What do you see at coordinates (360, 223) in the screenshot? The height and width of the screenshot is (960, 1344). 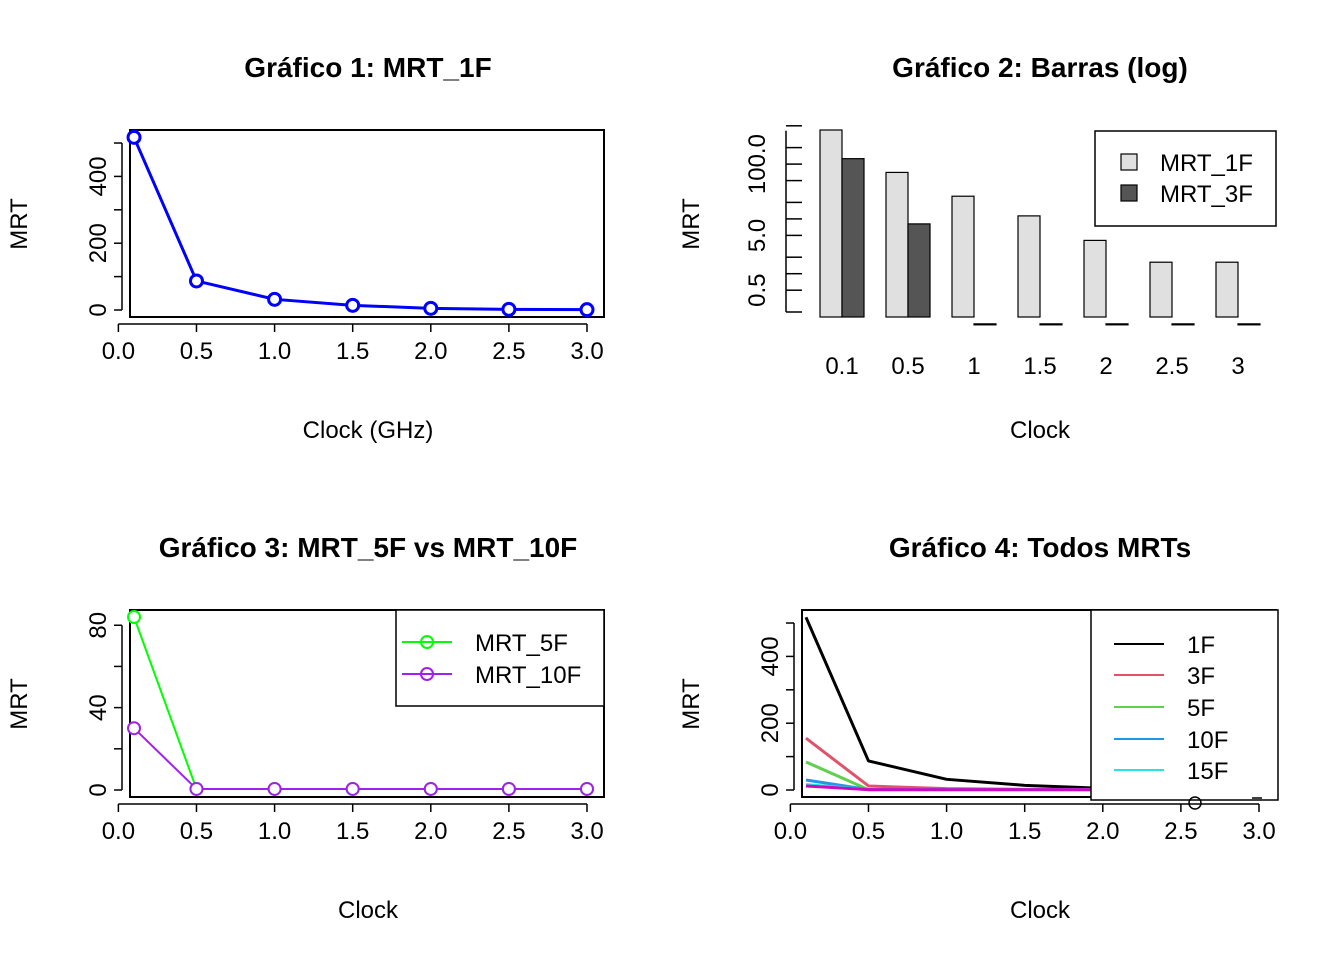 I see `panel-1-marks` at bounding box center [360, 223].